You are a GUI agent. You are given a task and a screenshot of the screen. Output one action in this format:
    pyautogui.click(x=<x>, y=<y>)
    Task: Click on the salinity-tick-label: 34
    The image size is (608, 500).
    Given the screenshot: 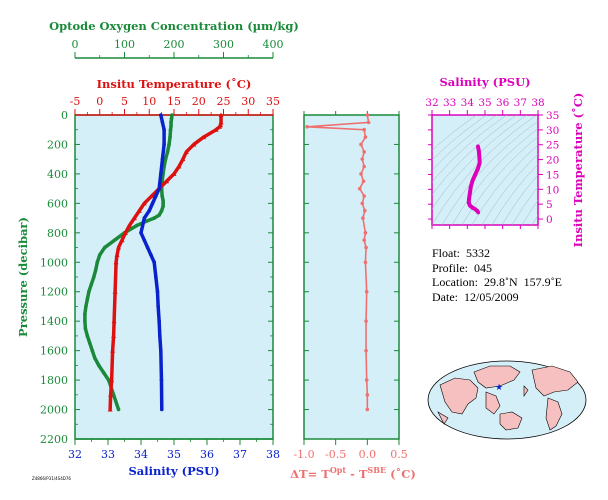 What is the action you would take?
    pyautogui.click(x=141, y=454)
    